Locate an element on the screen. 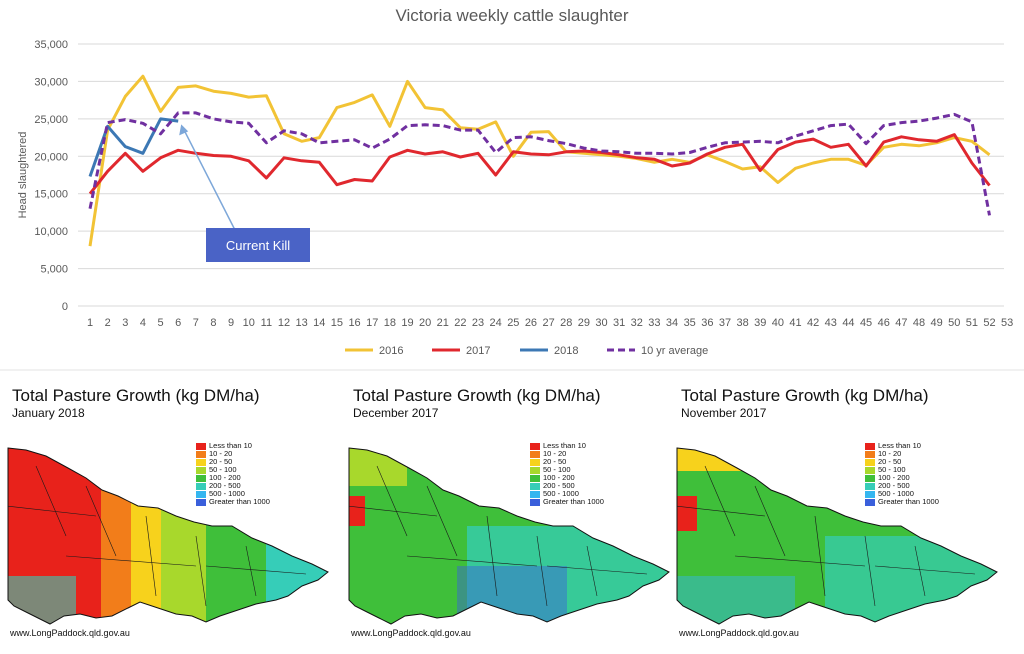 The image size is (1024, 654). x-tick-label: 27 is located at coordinates (548, 323).